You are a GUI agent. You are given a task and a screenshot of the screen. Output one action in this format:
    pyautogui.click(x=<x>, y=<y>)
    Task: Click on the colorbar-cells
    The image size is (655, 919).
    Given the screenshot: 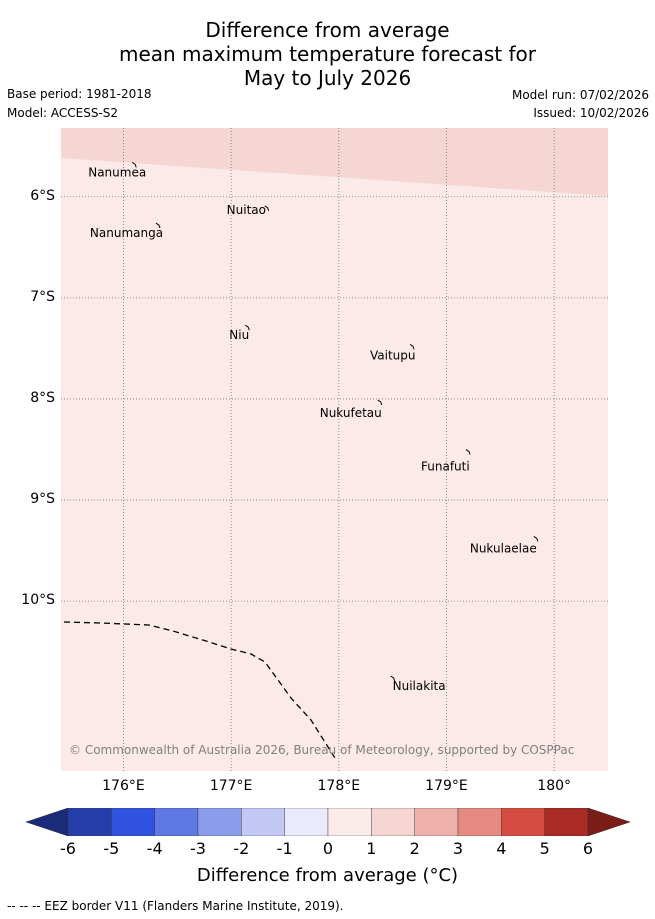 What is the action you would take?
    pyautogui.click(x=328, y=822)
    